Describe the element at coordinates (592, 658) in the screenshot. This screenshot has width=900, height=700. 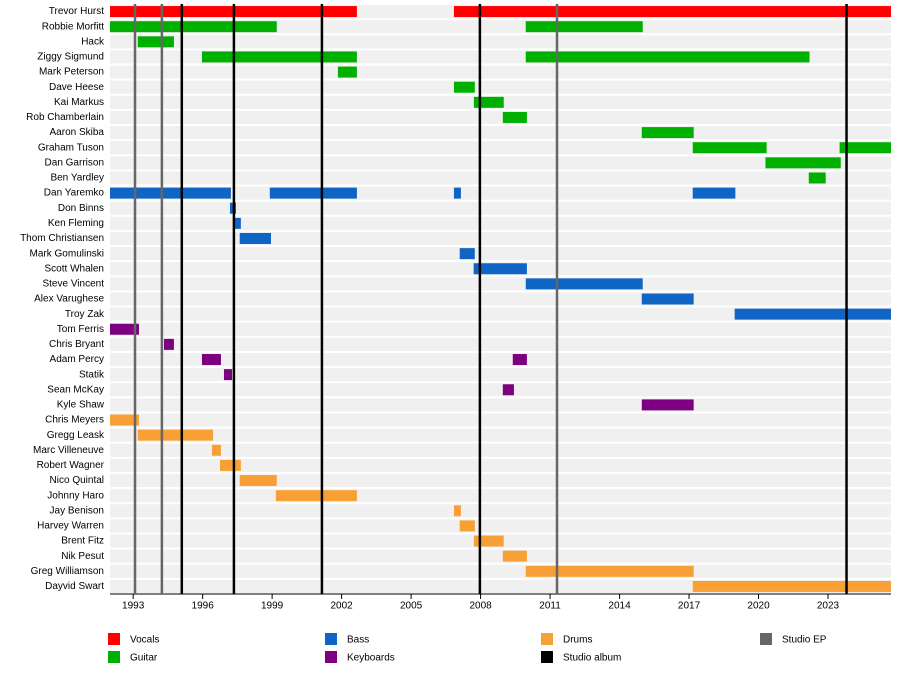
I see `legend-label: Studio album` at that location.